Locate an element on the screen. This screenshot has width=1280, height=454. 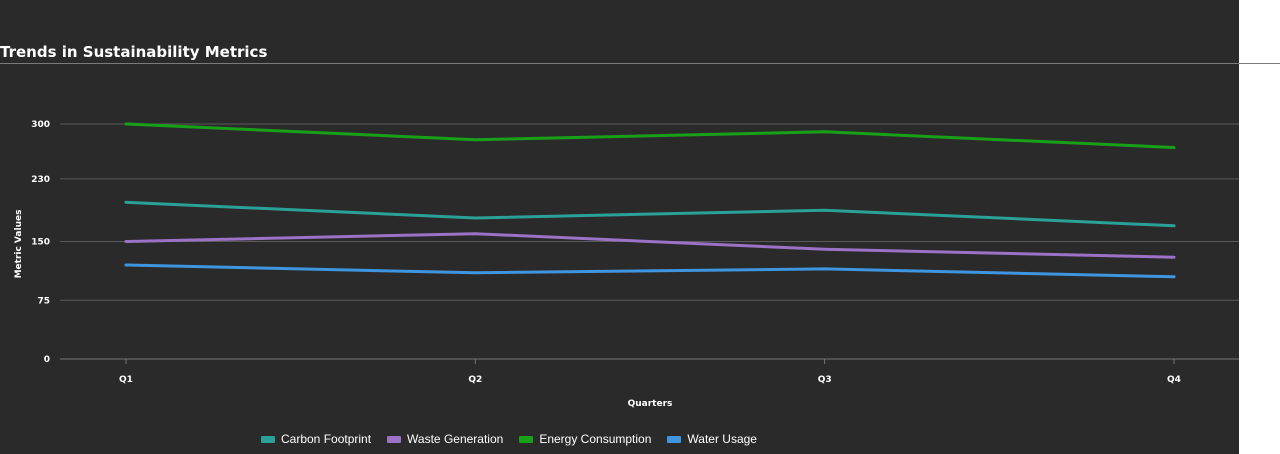
legend-item: Water Usage is located at coordinates (712, 439).